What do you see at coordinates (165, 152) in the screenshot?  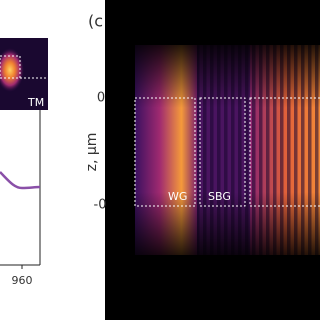 I see `wg-box` at bounding box center [165, 152].